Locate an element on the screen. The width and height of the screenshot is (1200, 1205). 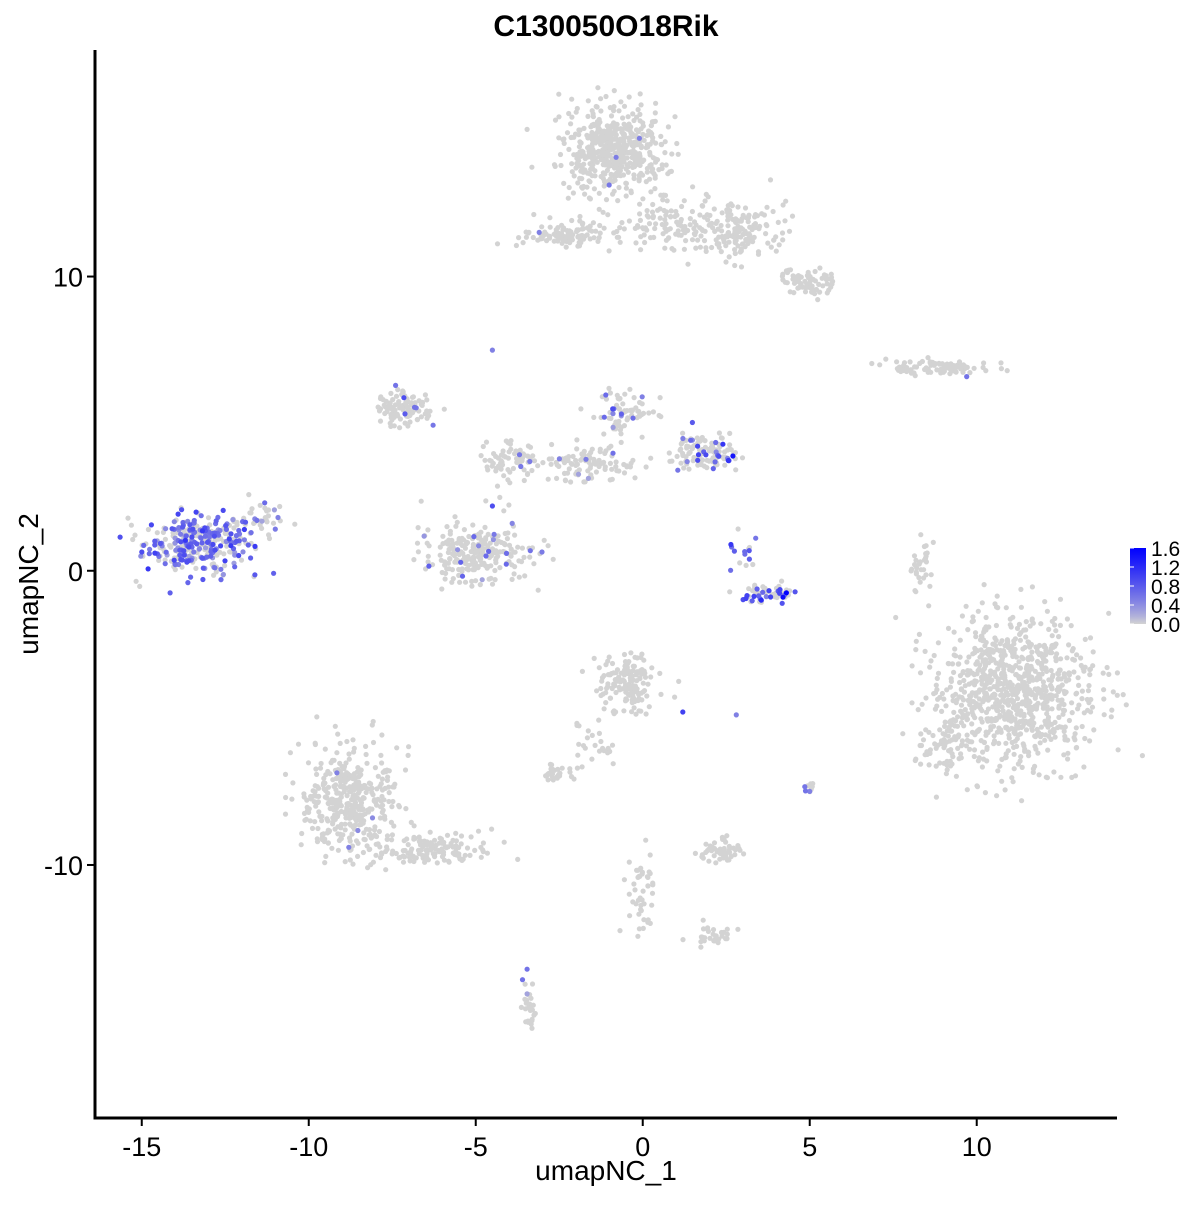
x-tick-label: -10 is located at coordinates (308, 1147).